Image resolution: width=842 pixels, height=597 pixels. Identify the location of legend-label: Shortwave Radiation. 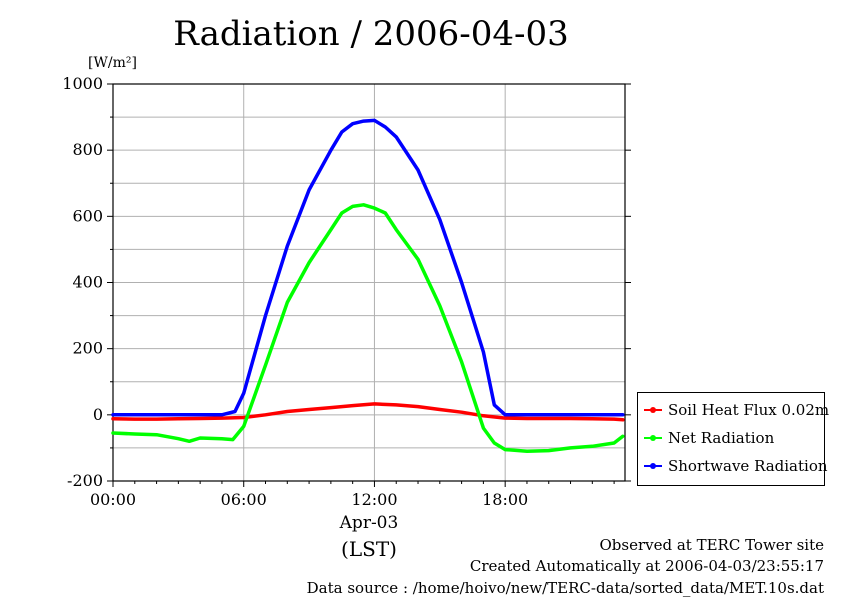
(748, 466).